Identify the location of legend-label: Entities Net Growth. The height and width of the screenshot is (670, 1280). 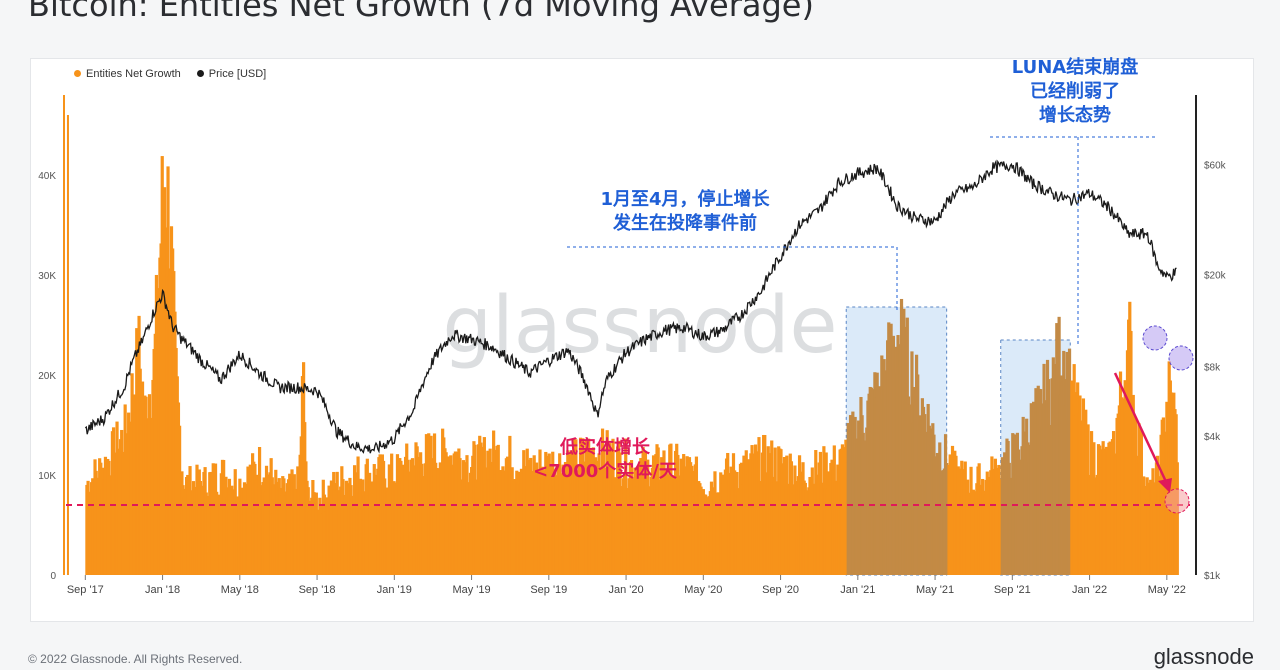
(133, 74).